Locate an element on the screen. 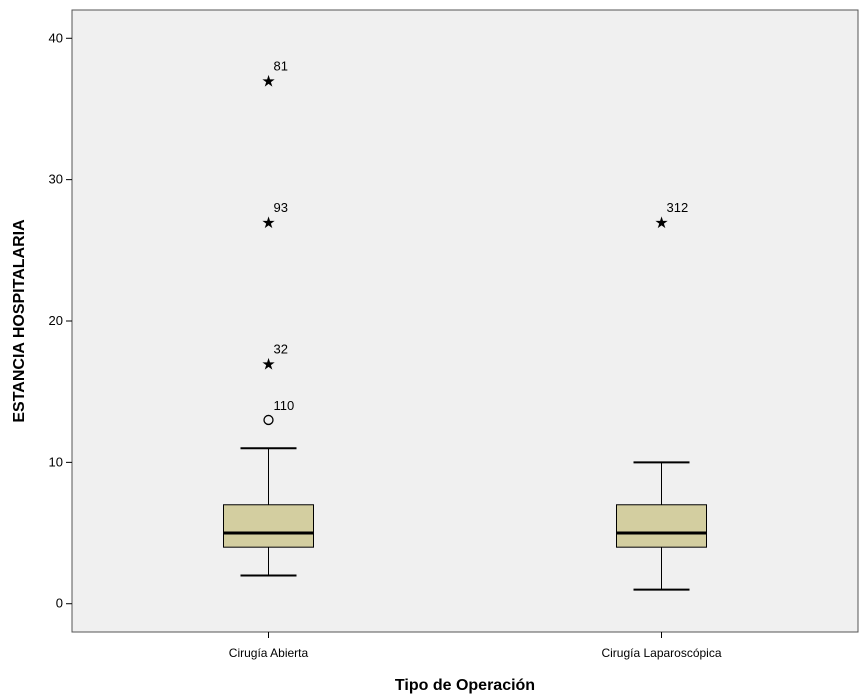  y-tick-label: 20 is located at coordinates (56, 320).